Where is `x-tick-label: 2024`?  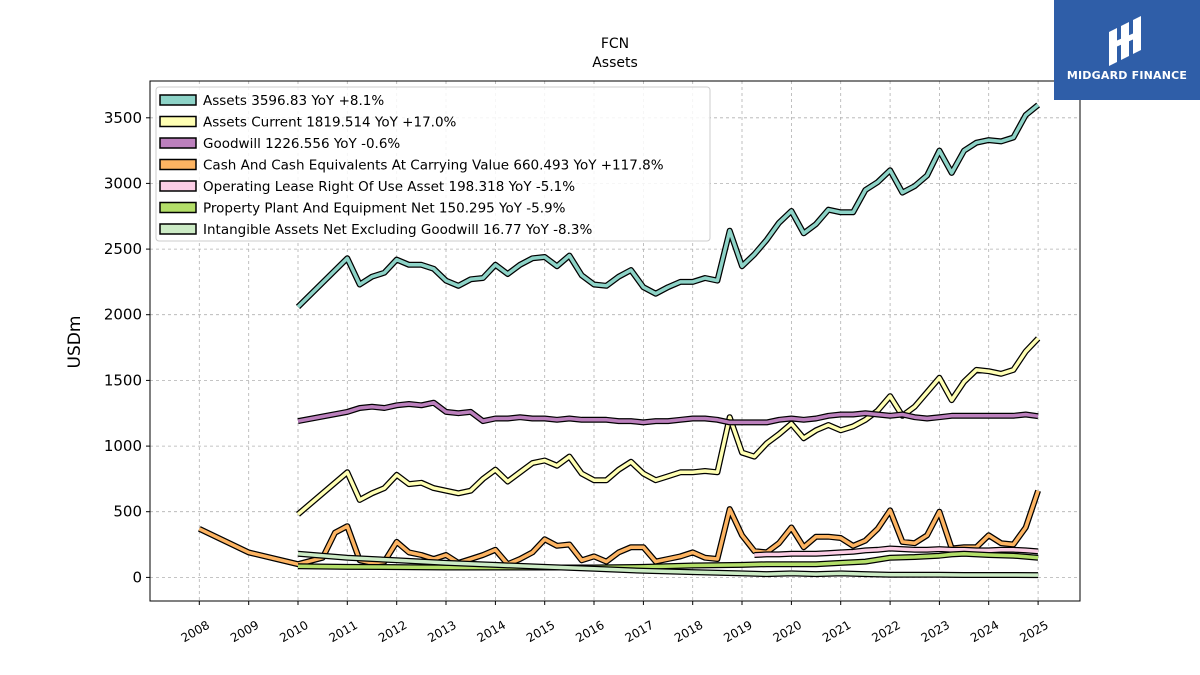
x-tick-label: 2024 is located at coordinates (984, 631).